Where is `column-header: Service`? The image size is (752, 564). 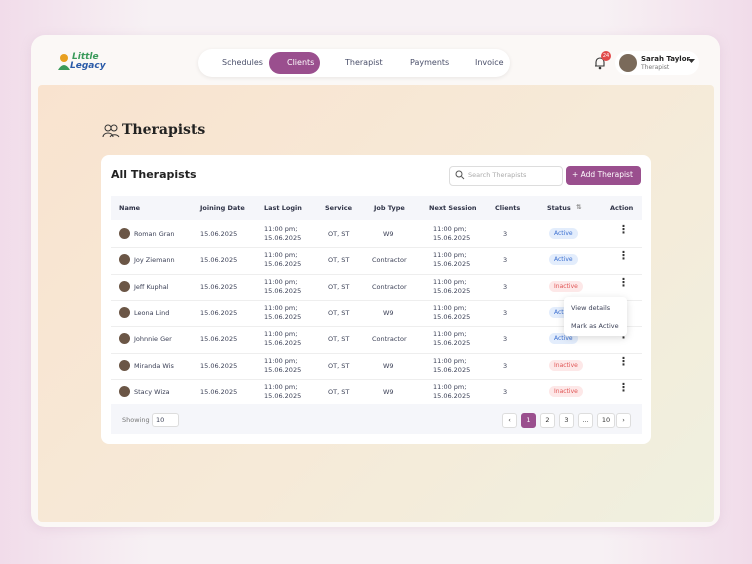 column-header: Service is located at coordinates (339, 208).